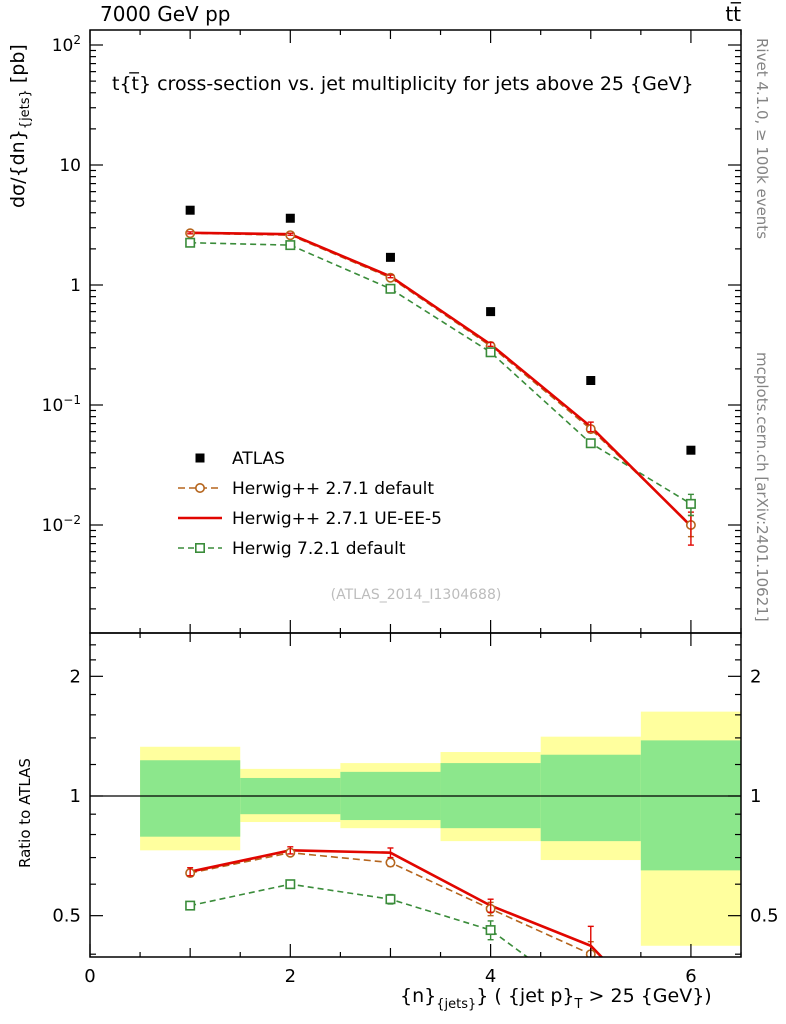 This screenshot has width=786, height=1024. What do you see at coordinates (733, 13) in the screenshot?
I see `header-process-label: tt̅` at bounding box center [733, 13].